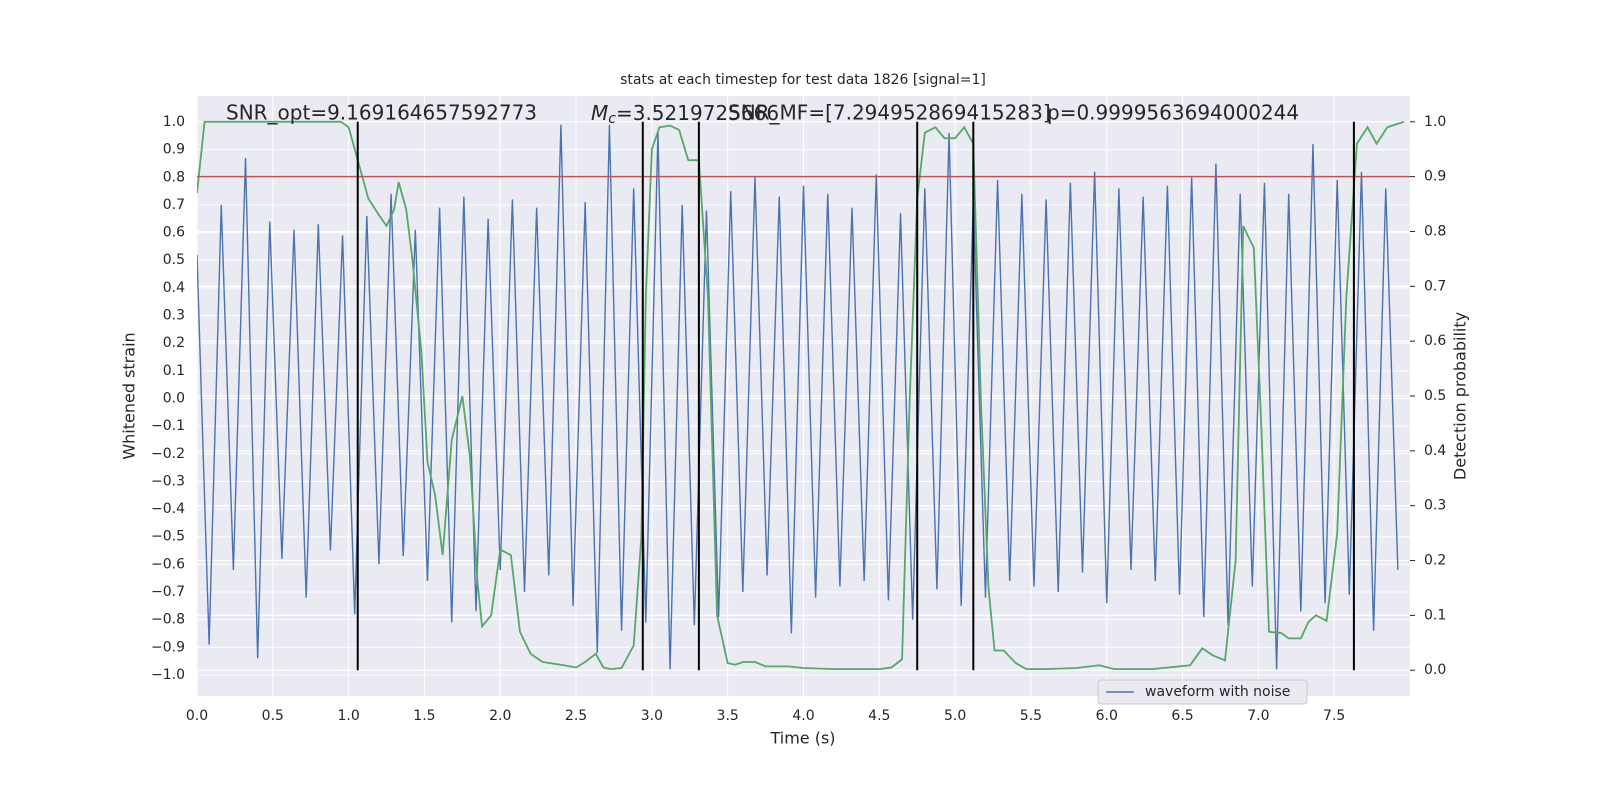 This screenshot has width=1600, height=804. Describe the element at coordinates (1258, 716) in the screenshot. I see `x-tick-label: 7.0` at that location.